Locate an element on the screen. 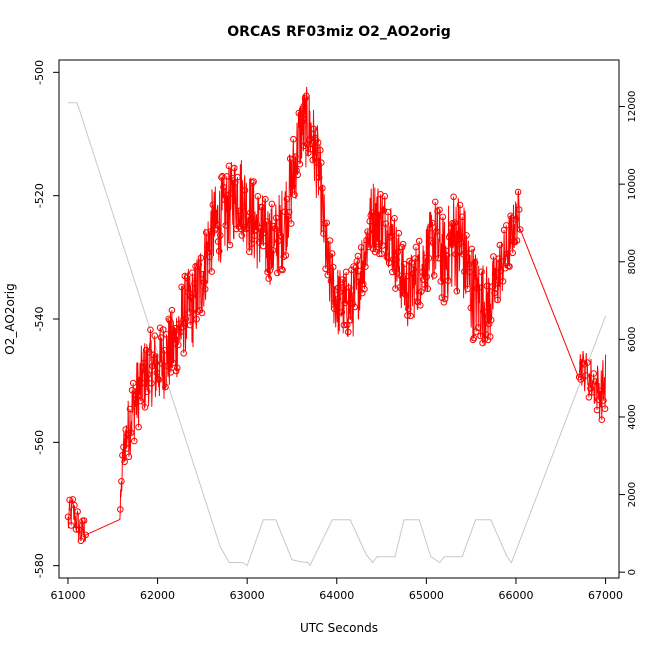  y-axis-right: 0 2000 4000 6000 8000 10000 12000 is located at coordinates (628, 333).